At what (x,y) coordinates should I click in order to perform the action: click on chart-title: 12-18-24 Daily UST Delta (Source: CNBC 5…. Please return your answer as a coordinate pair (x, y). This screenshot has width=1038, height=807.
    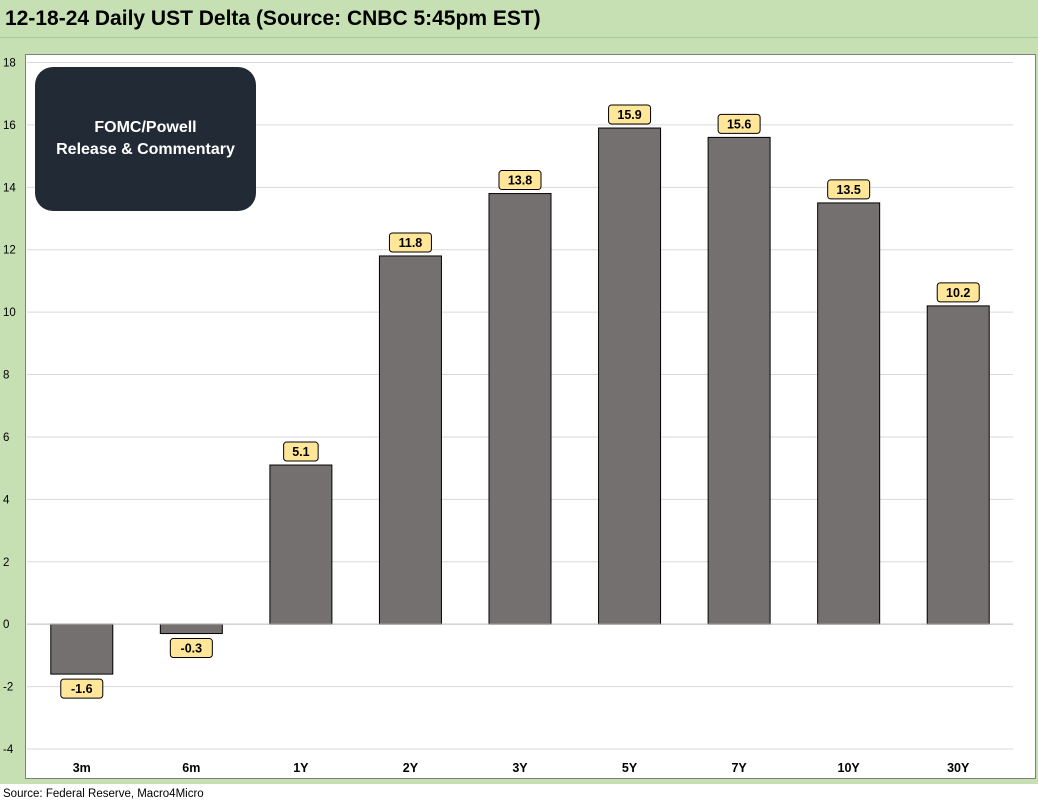
    Looking at the image, I should click on (273, 18).